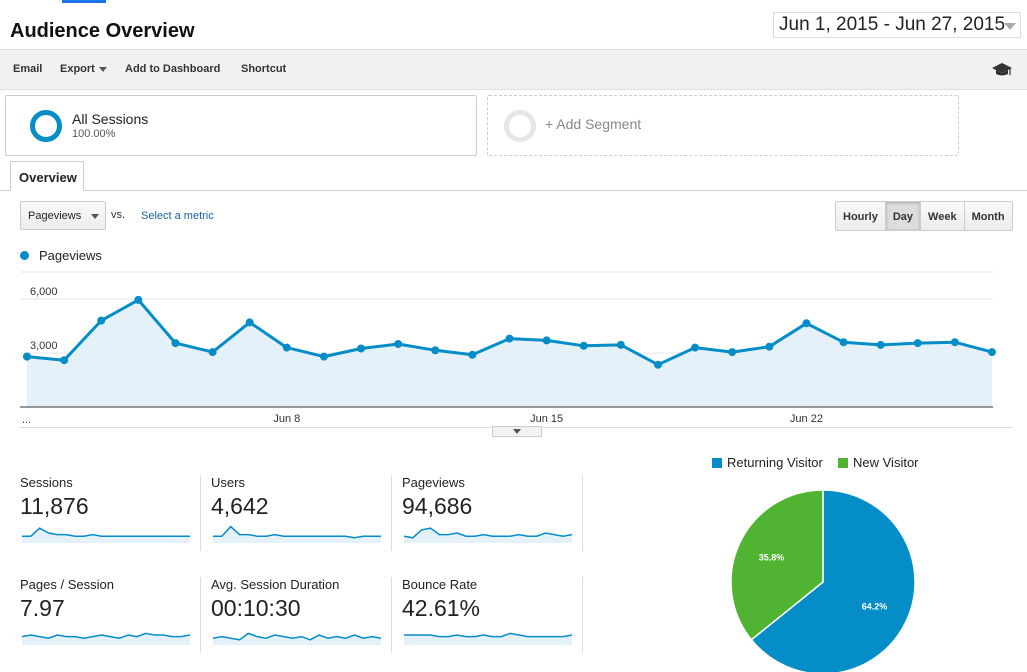  What do you see at coordinates (723, 125) in the screenshot?
I see `add-segment-button: + Add Segment` at bounding box center [723, 125].